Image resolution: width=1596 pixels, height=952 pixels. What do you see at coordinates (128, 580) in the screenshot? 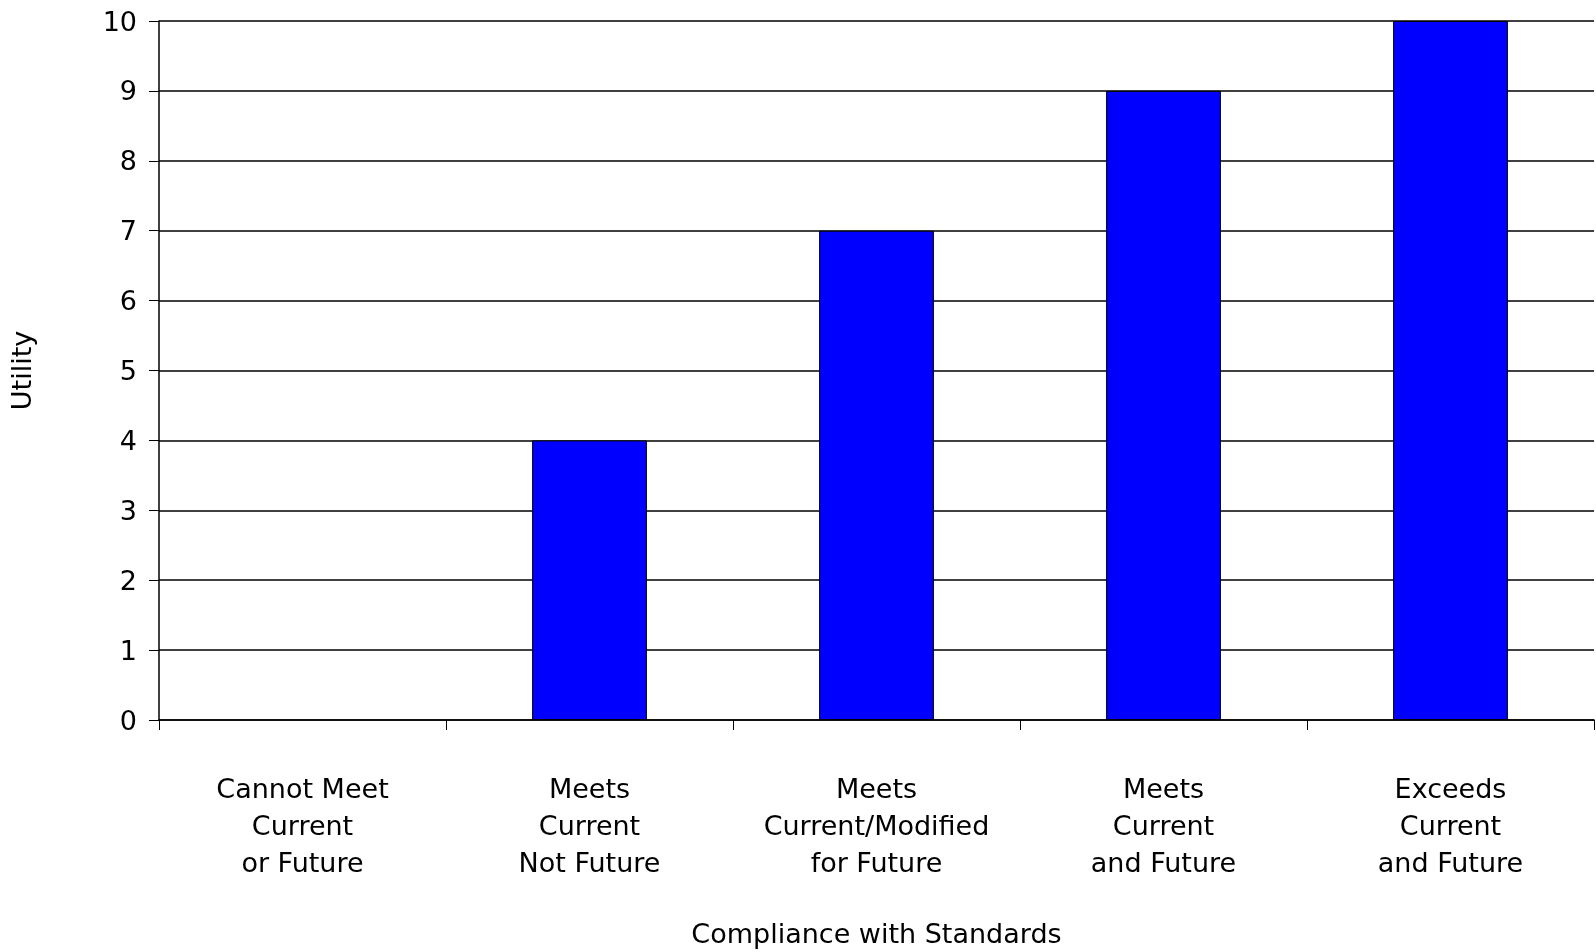
I see `y-tick-label: 2` at bounding box center [128, 580].